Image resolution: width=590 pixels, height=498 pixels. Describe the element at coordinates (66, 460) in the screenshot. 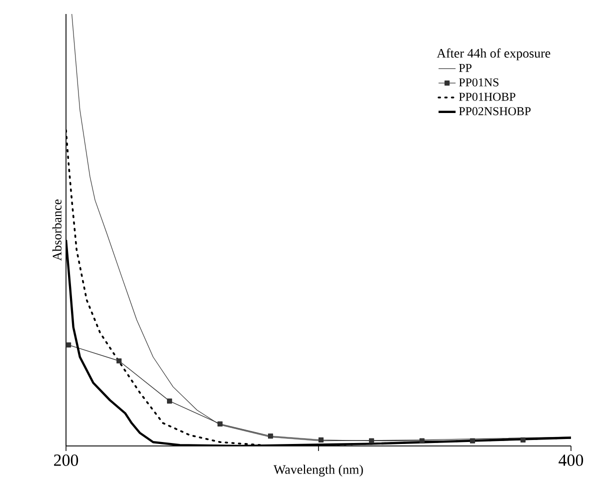

I see `x-tick-label: 200` at that location.